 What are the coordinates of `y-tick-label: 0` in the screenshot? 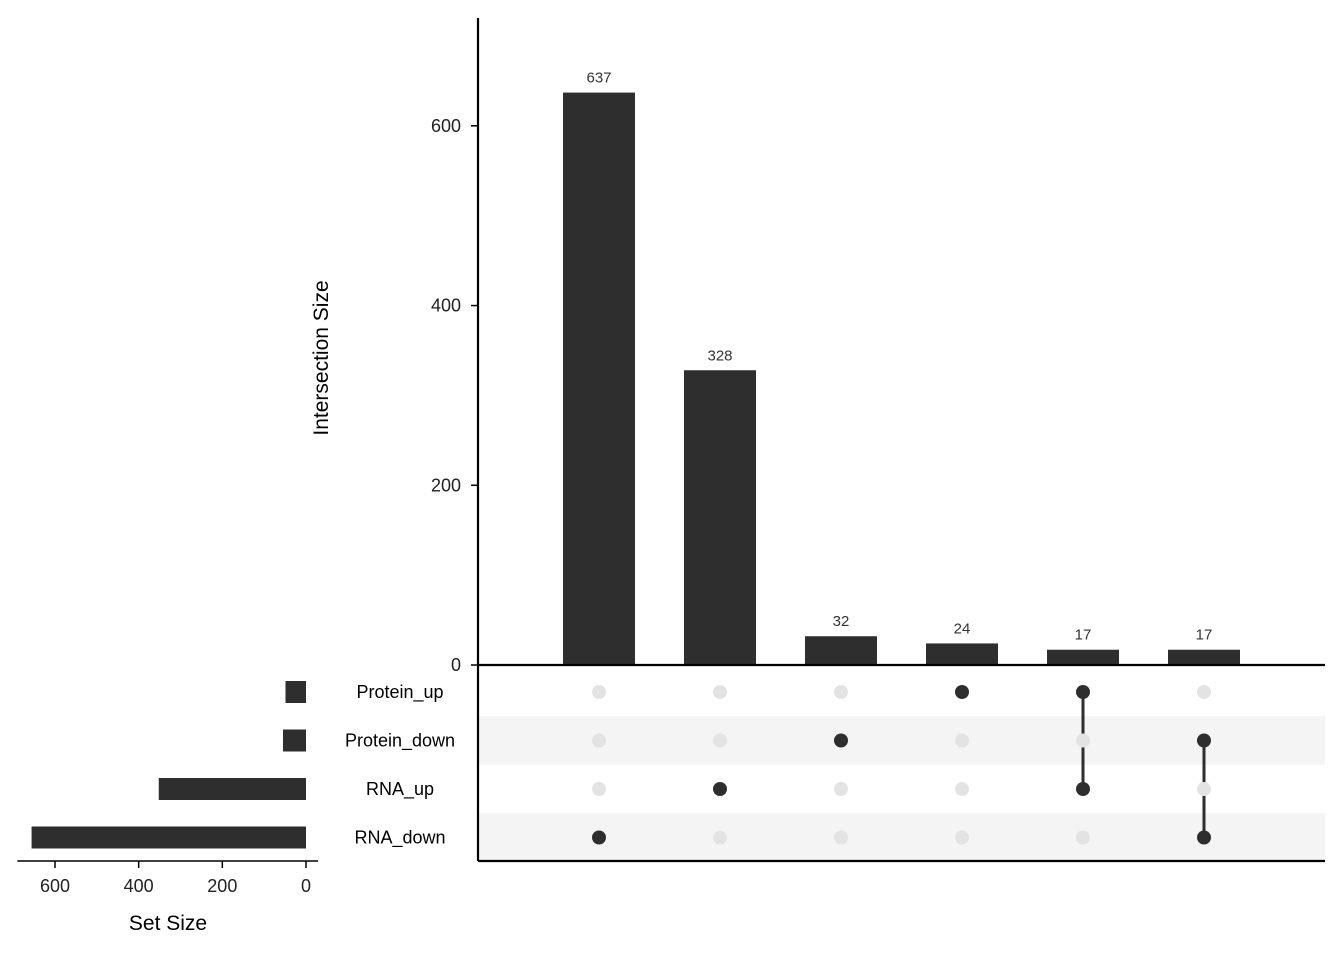 It's located at (456, 665).